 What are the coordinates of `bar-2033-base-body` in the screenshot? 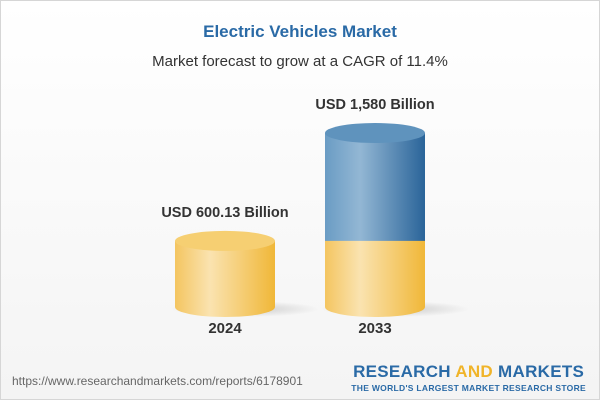 It's located at (375, 278).